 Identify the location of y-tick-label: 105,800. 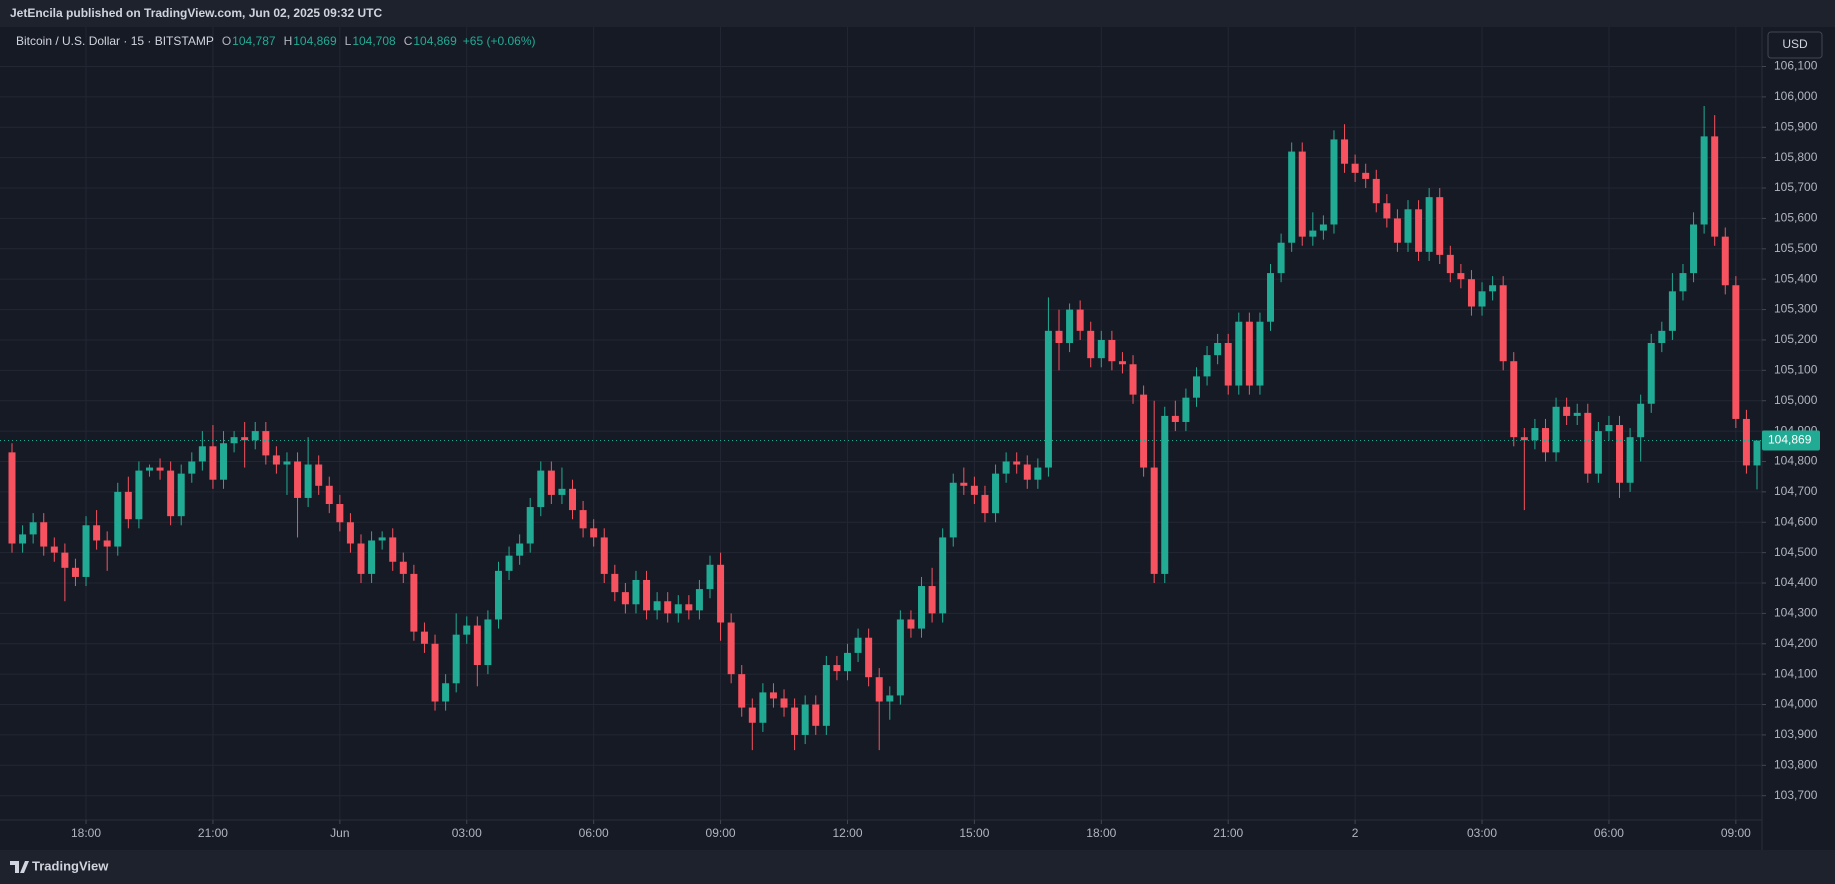
(1796, 157).